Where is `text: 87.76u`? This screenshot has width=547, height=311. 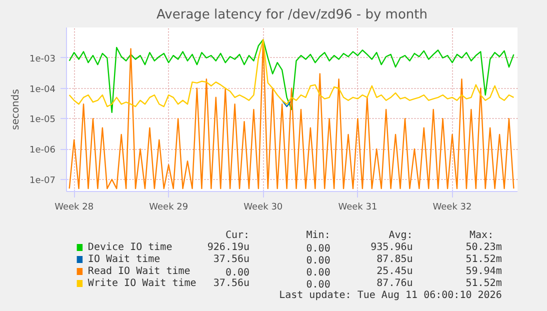
text: 87.76u is located at coordinates (394, 283).